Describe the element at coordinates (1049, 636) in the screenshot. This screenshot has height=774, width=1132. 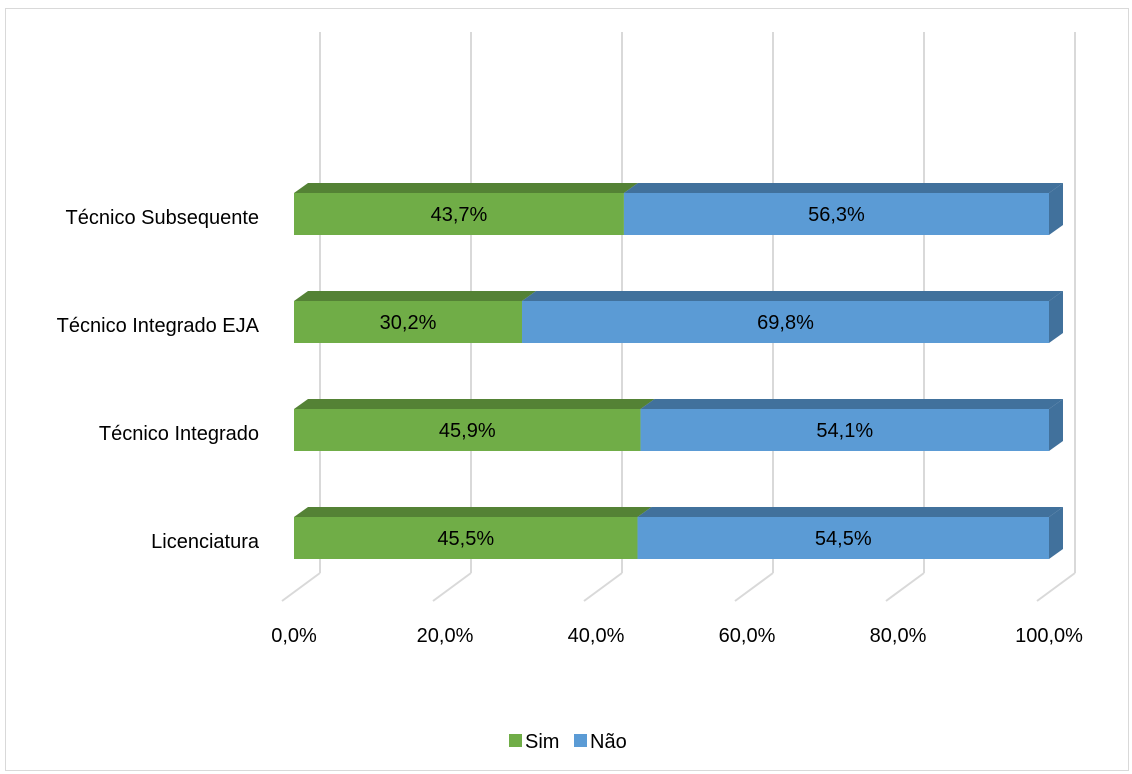
I see `x-tick-label: 100,0%` at that location.